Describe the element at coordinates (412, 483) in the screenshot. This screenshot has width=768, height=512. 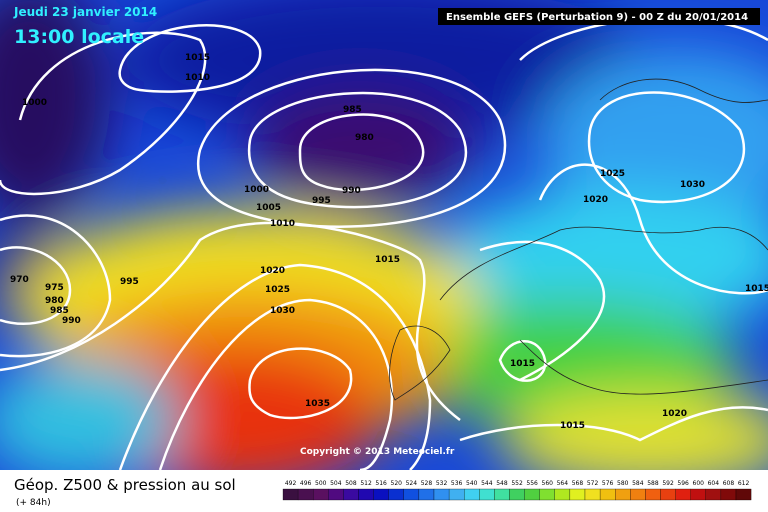
I see `scale-label: 524` at that location.